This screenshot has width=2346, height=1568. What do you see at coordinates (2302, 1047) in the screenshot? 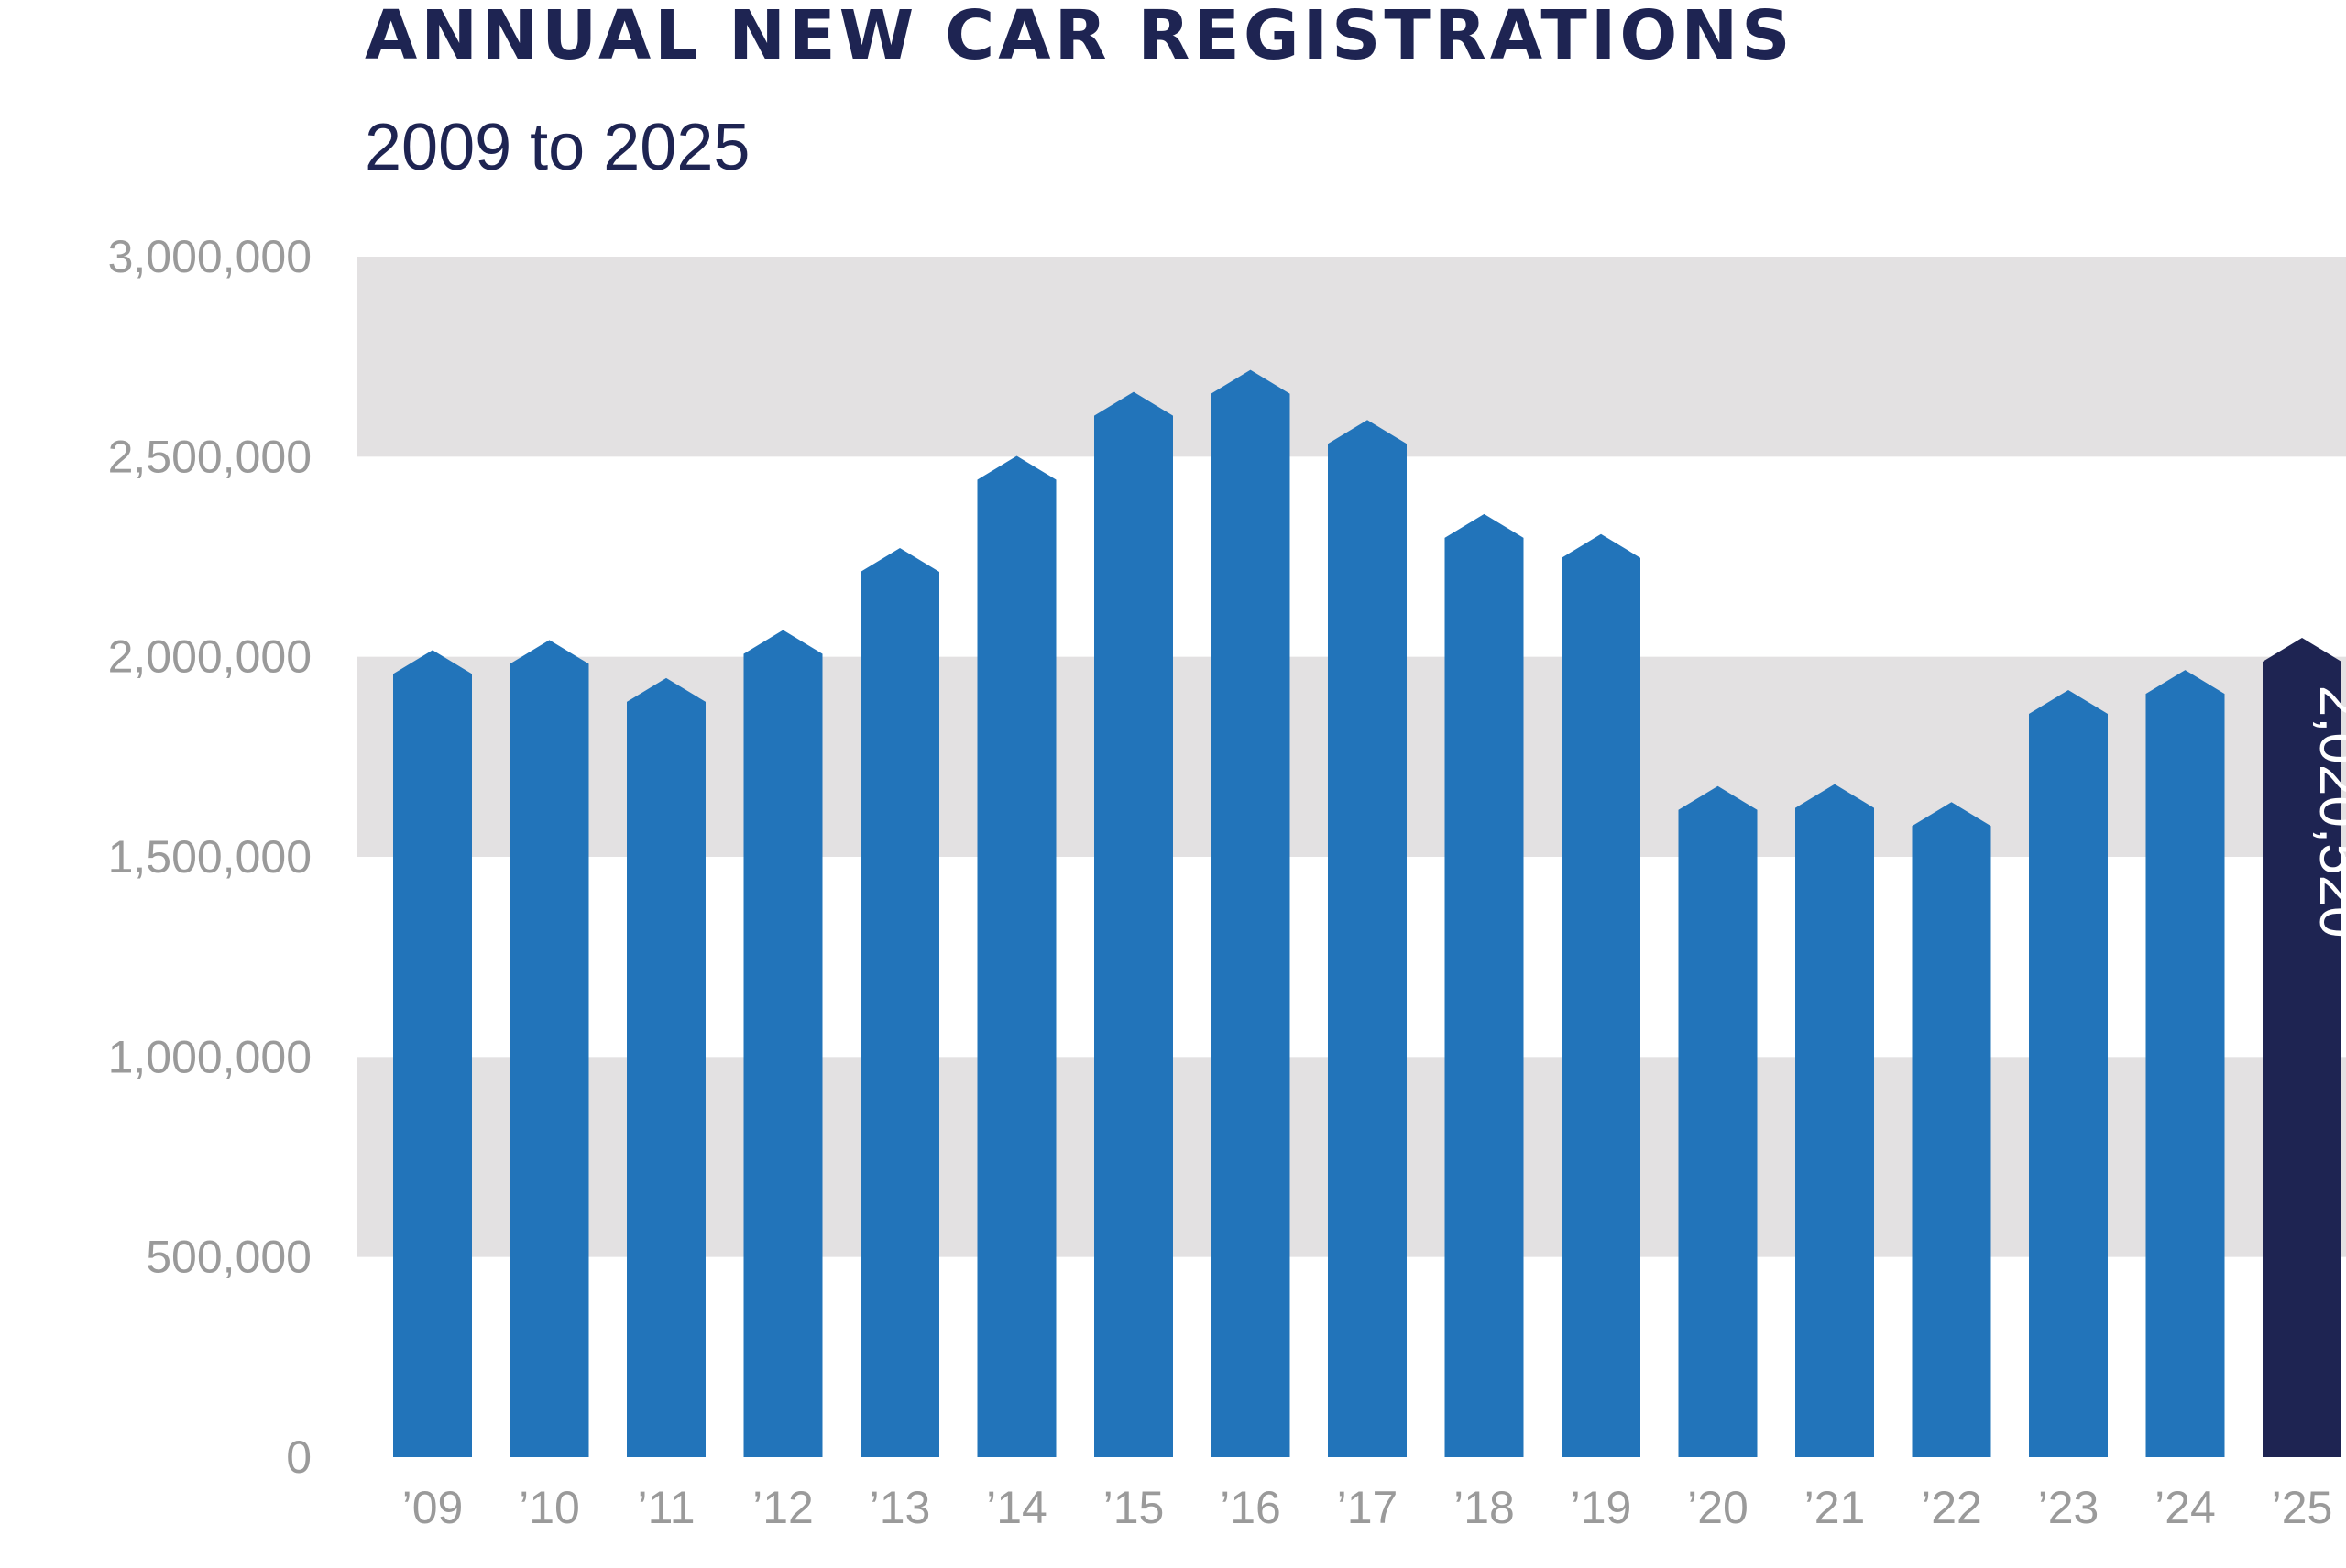
I see `bar-highlight` at bounding box center [2302, 1047].